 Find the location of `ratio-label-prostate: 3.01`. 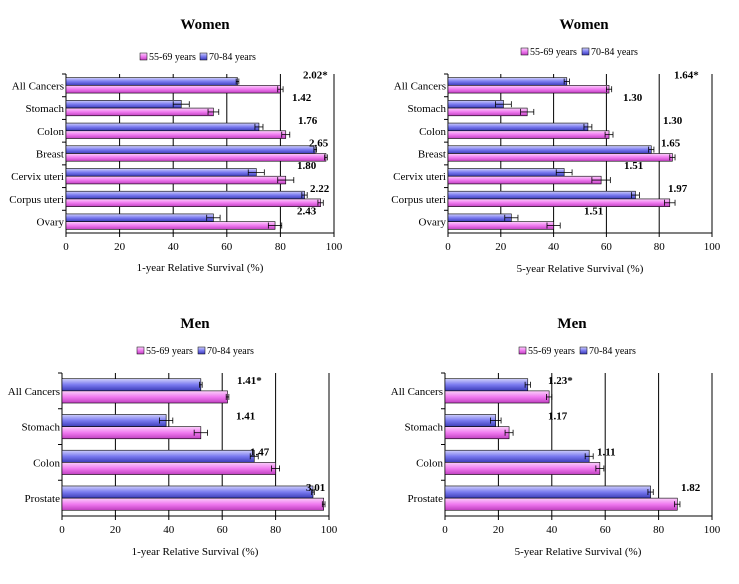

ratio-label-prostate: 3.01 is located at coordinates (315, 488).